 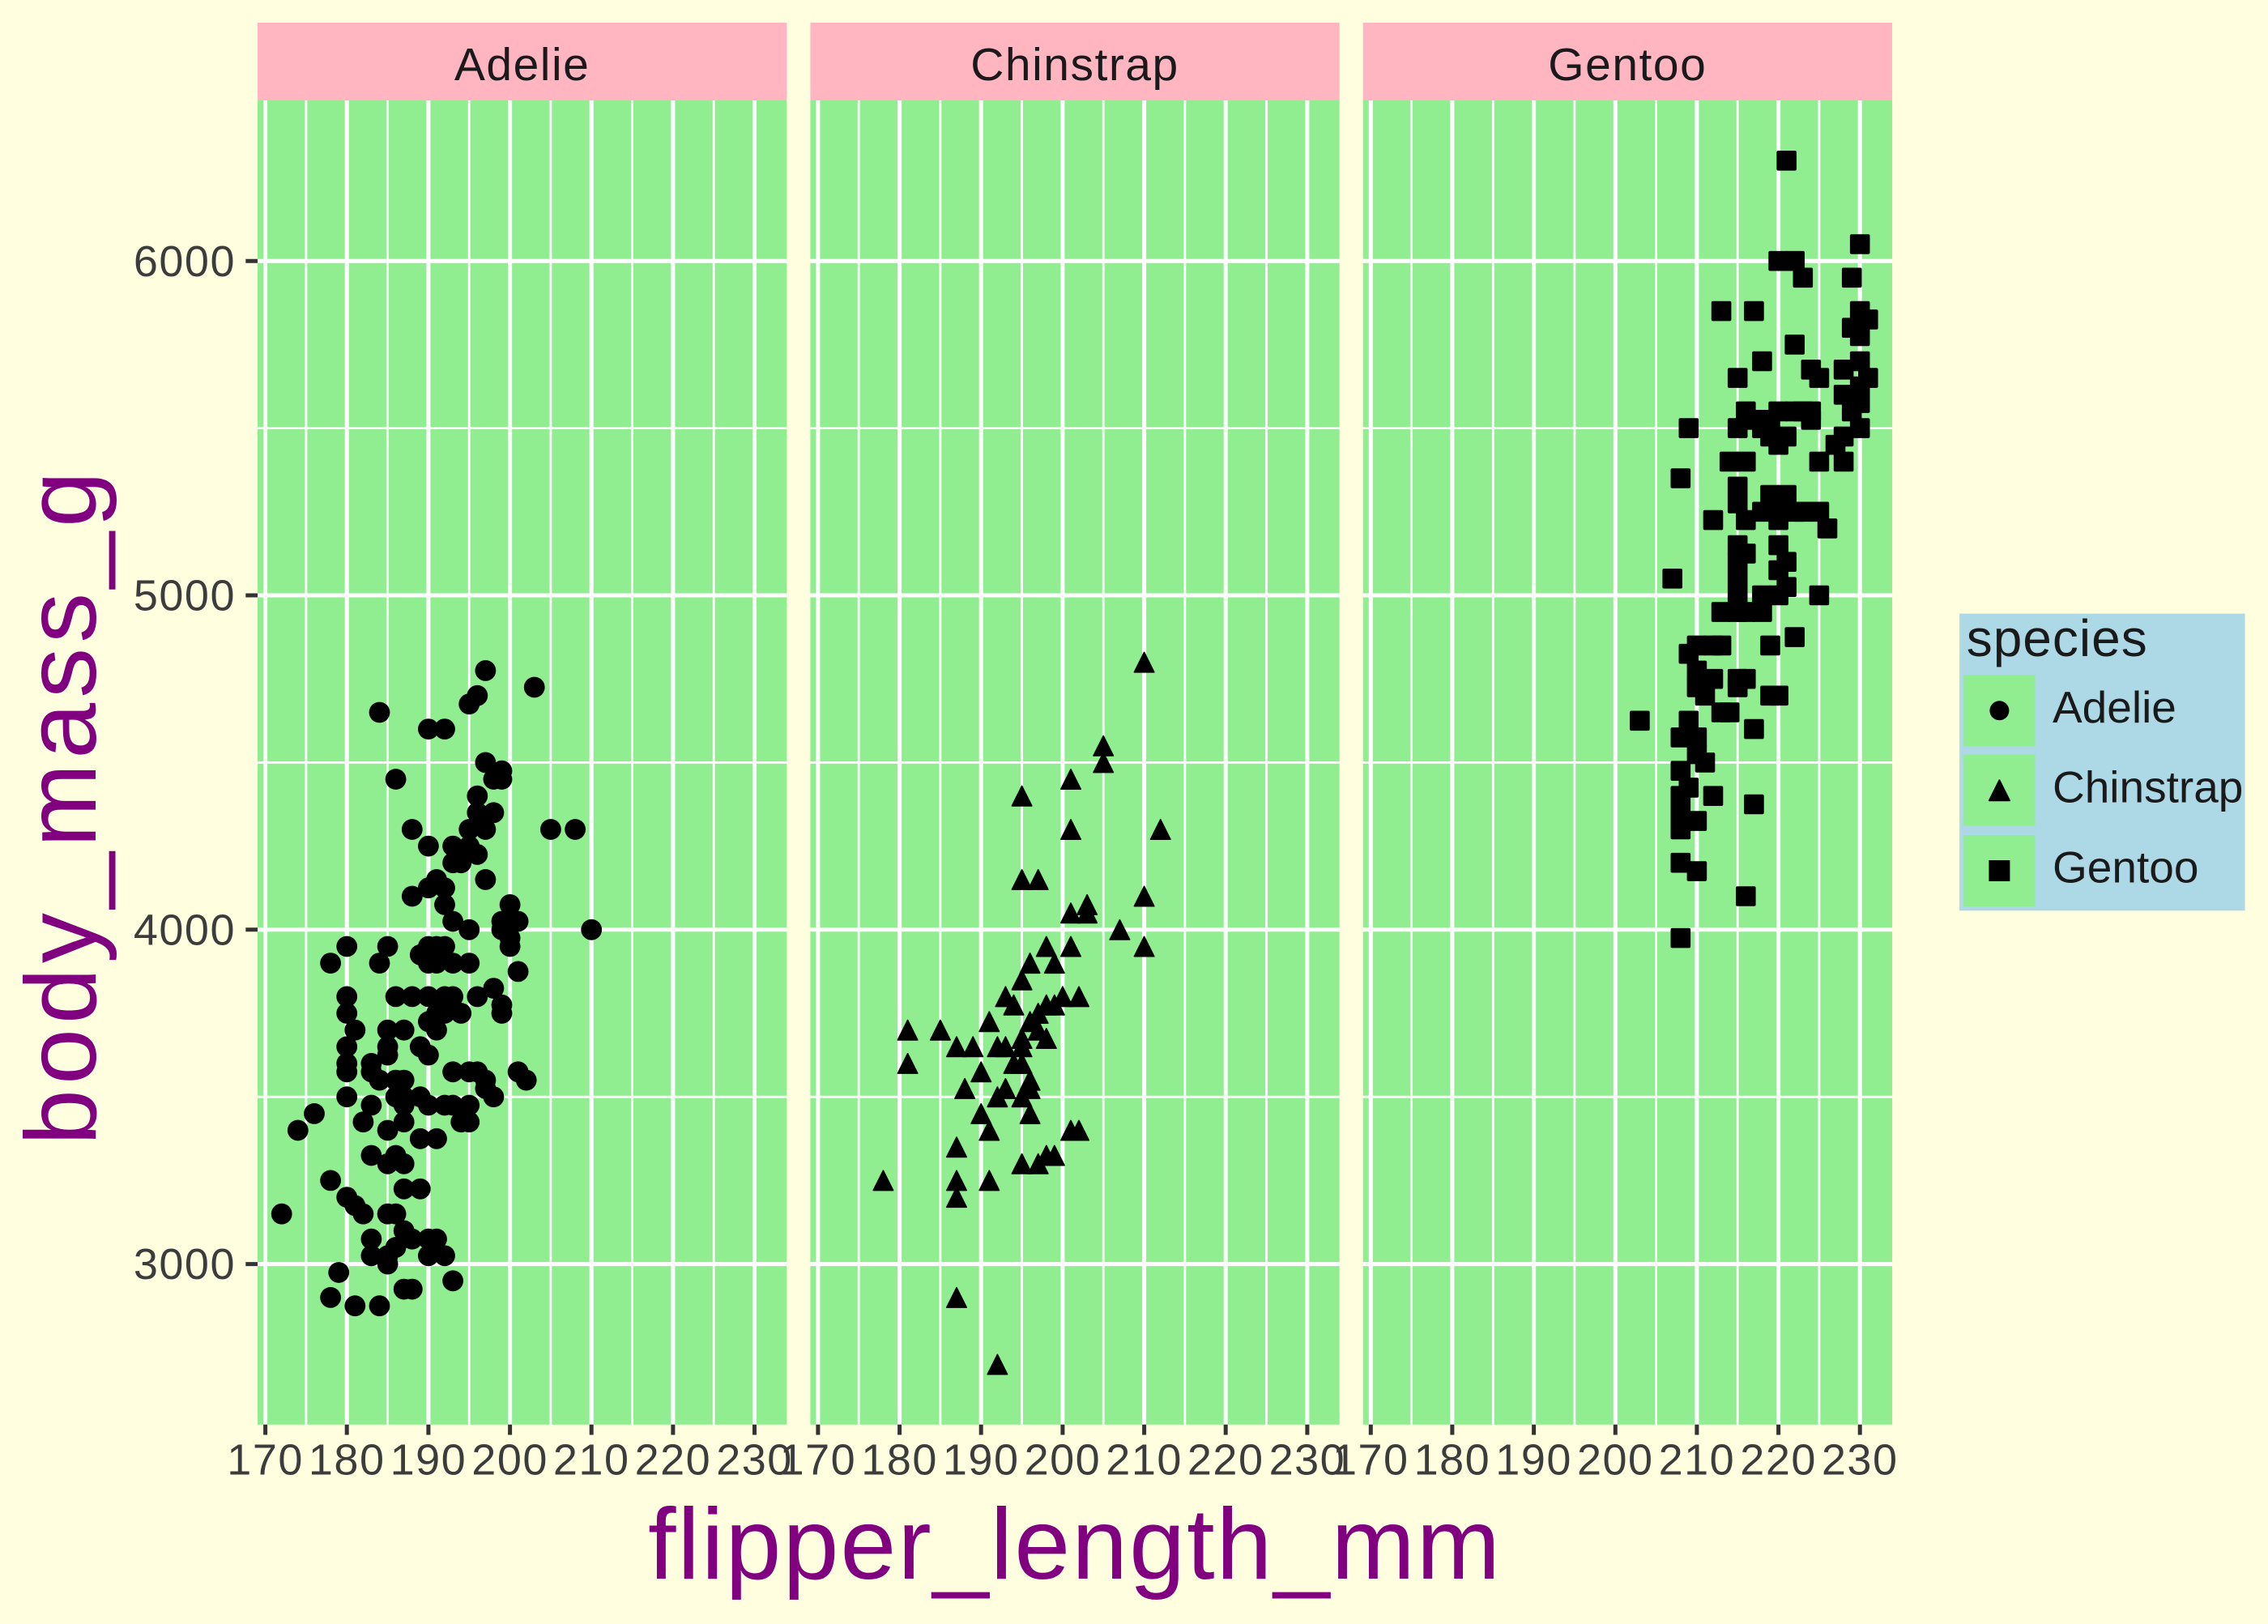 What do you see at coordinates (61, 806) in the screenshot?
I see `svg-text: body_mass_g` at bounding box center [61, 806].